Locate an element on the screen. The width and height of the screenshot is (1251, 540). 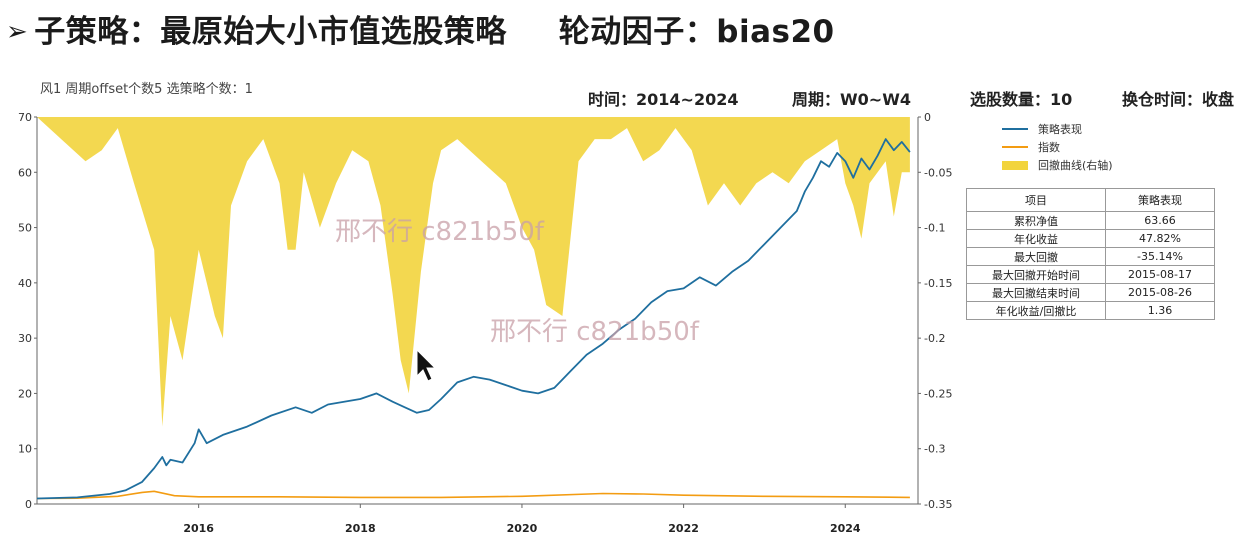
x-tick-label: 2024 is located at coordinates (845, 528).